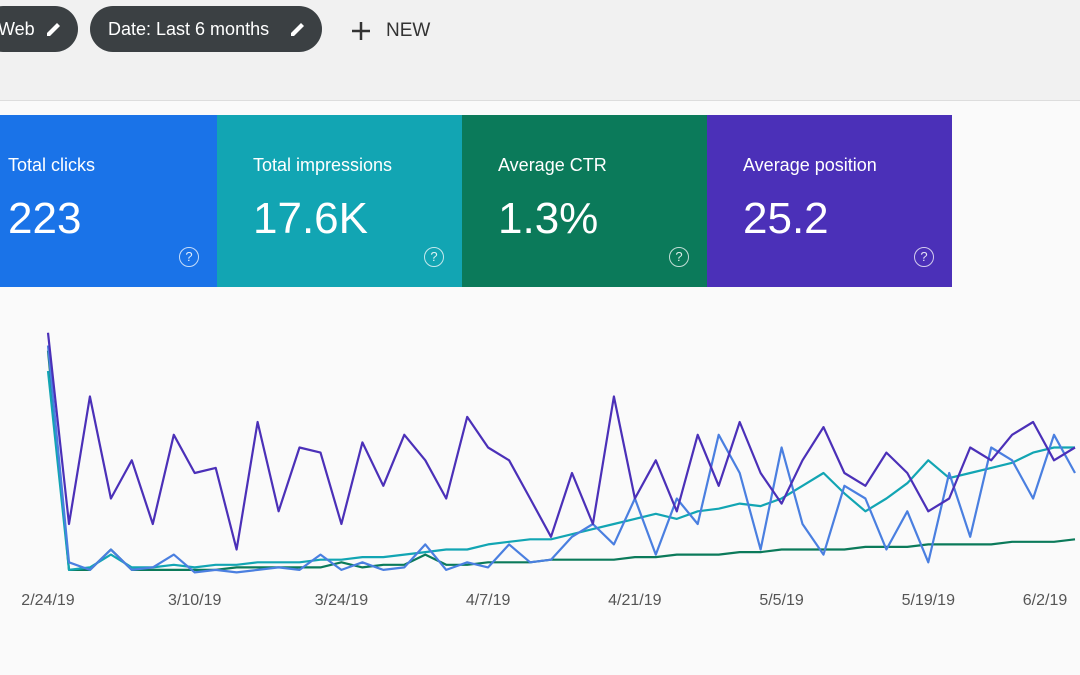 The width and height of the screenshot is (1080, 675). I want to click on plus-icon, so click(361, 31).